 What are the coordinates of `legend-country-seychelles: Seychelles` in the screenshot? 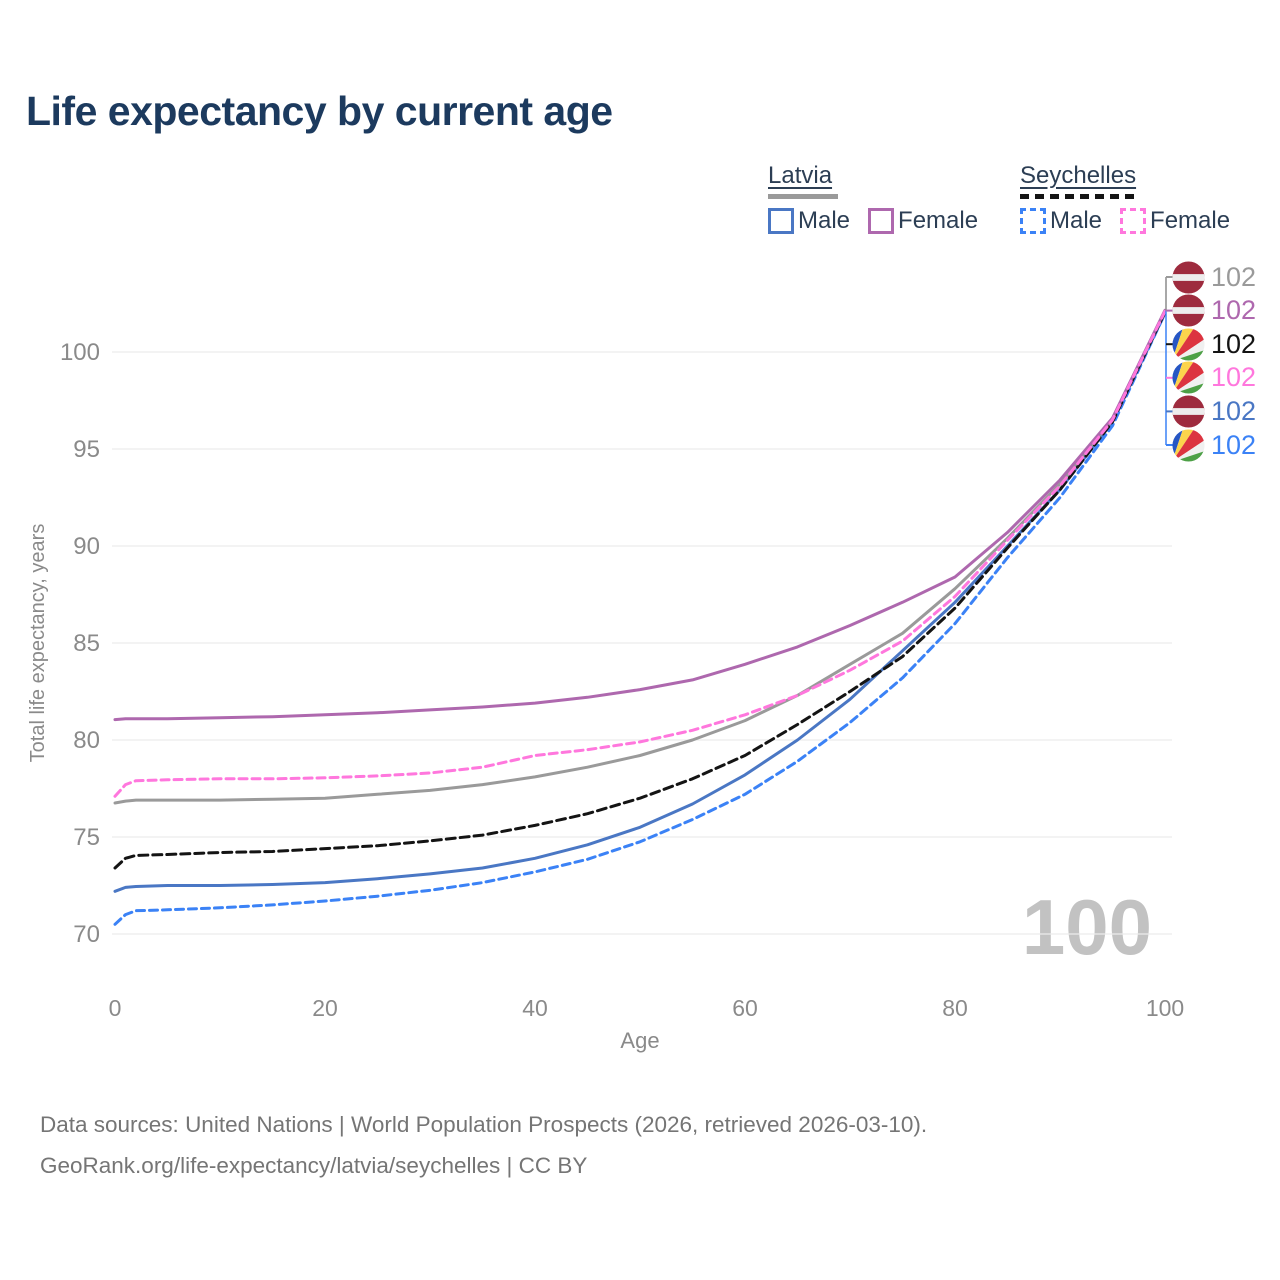 It's located at (1078, 175).